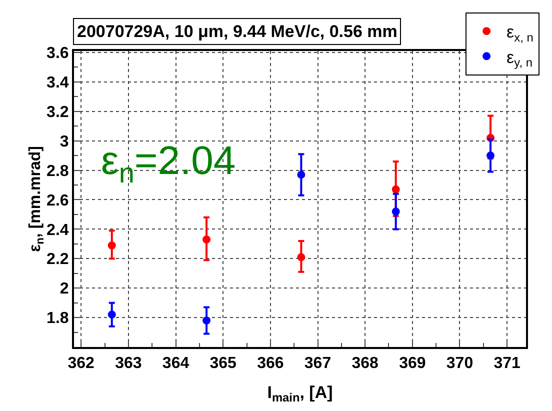 The width and height of the screenshot is (552, 411). I want to click on x-tick-label: 370, so click(460, 363).